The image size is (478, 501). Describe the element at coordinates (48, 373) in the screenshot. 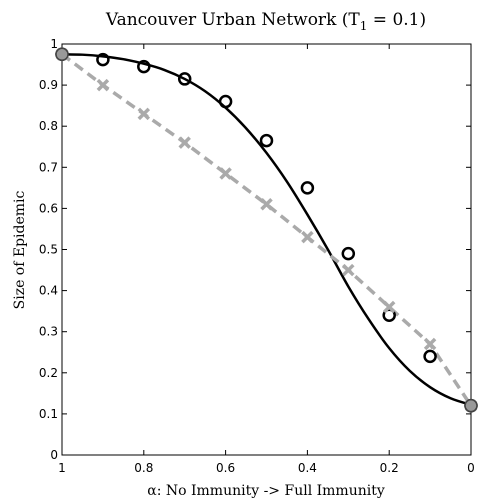

I see `y-tick-label: 0.2` at that location.